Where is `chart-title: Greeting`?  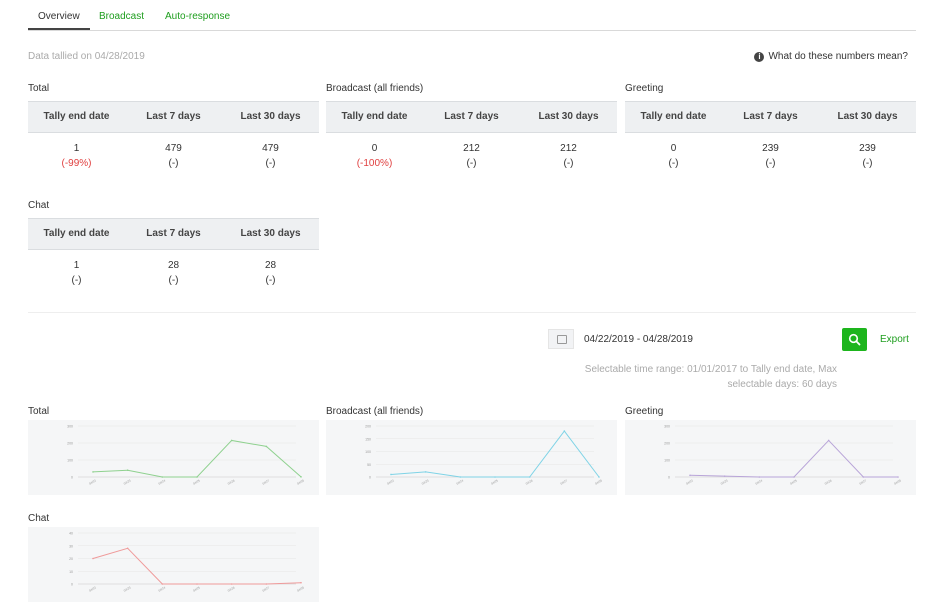 chart-title: Greeting is located at coordinates (644, 411).